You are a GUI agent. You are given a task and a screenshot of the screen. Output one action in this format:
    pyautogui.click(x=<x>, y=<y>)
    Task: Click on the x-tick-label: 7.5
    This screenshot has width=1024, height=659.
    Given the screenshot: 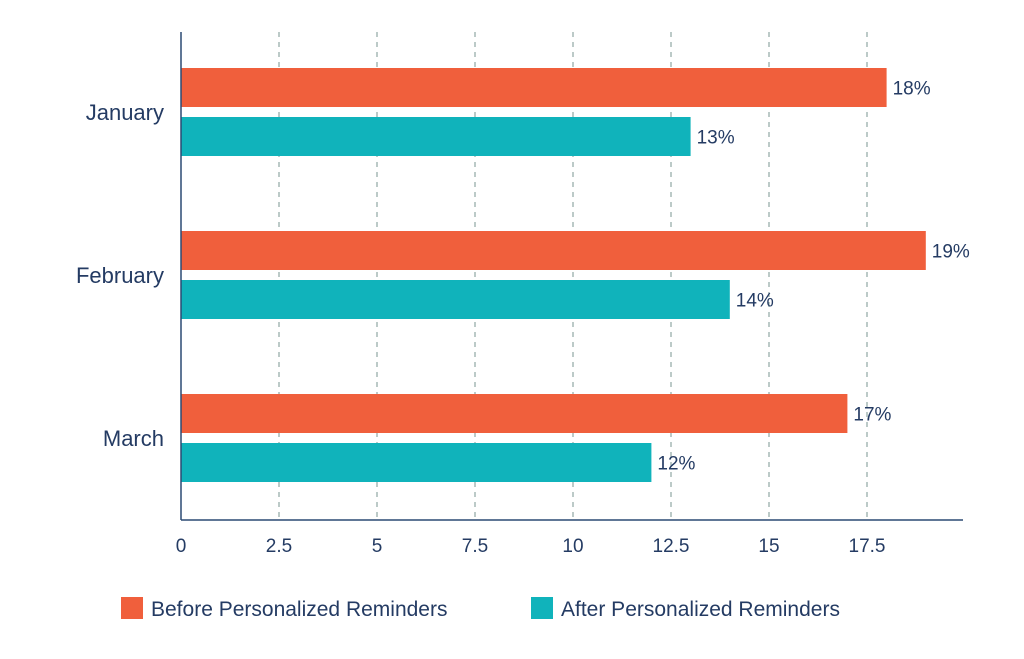 What is the action you would take?
    pyautogui.click(x=475, y=546)
    